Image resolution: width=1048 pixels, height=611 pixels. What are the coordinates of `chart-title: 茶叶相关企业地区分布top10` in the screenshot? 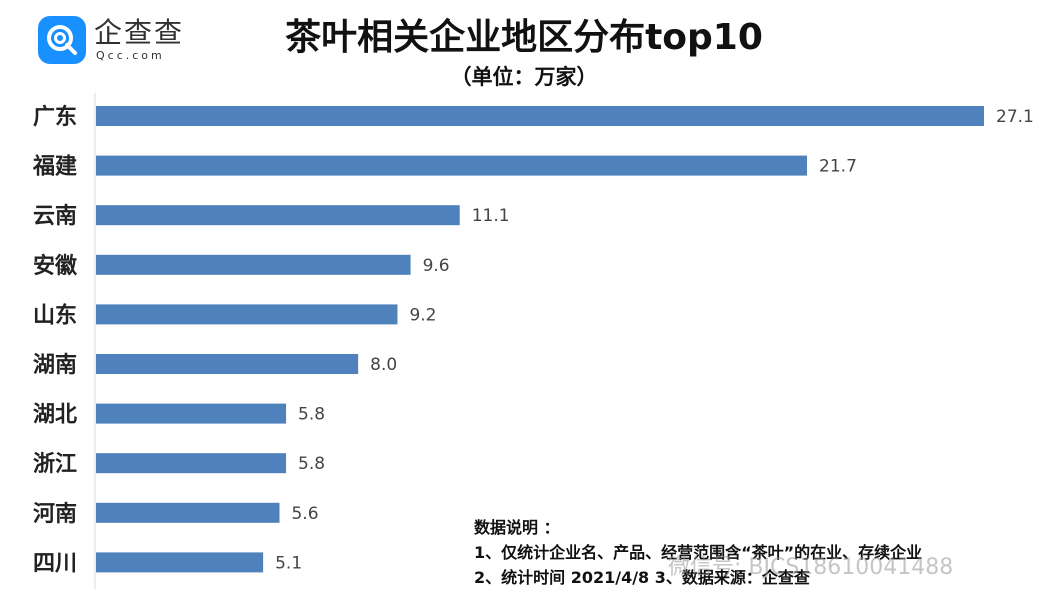 It's located at (524, 37).